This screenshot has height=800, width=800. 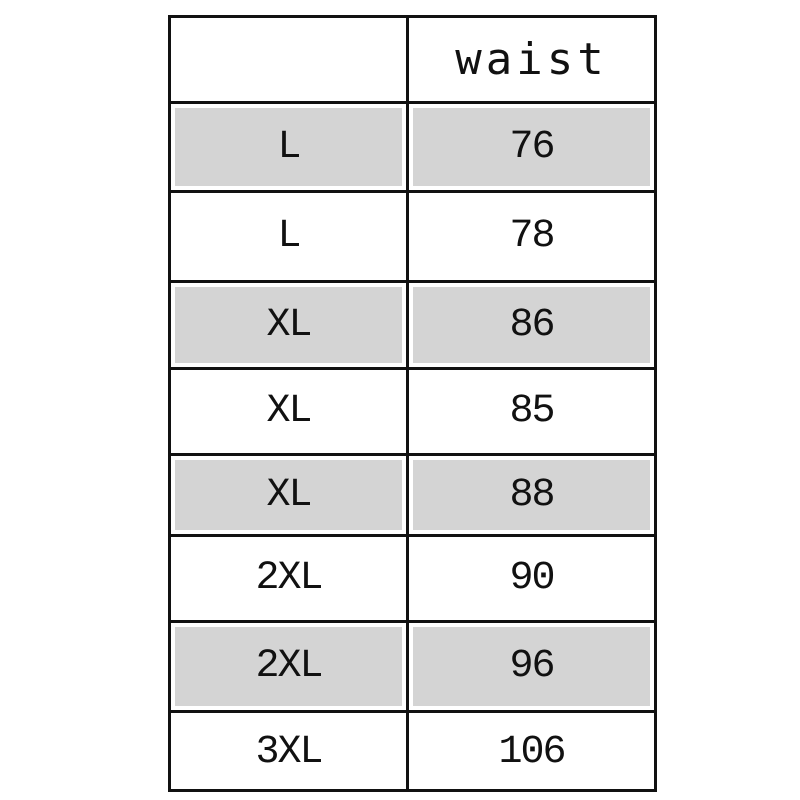 I want to click on cell-text: 90, so click(x=532, y=578).